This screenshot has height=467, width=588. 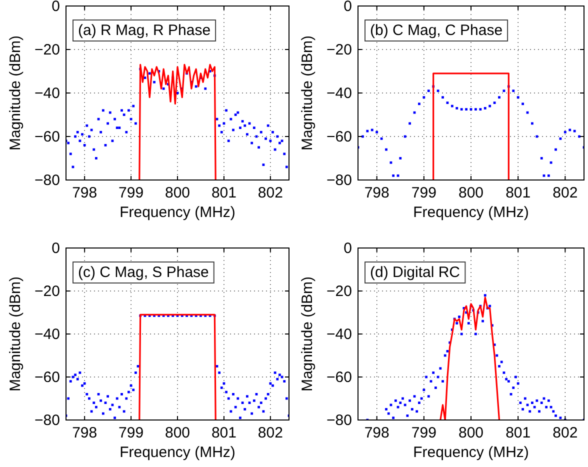 What do you see at coordinates (415, 272) in the screenshot?
I see `text: (d) Digital RC` at bounding box center [415, 272].